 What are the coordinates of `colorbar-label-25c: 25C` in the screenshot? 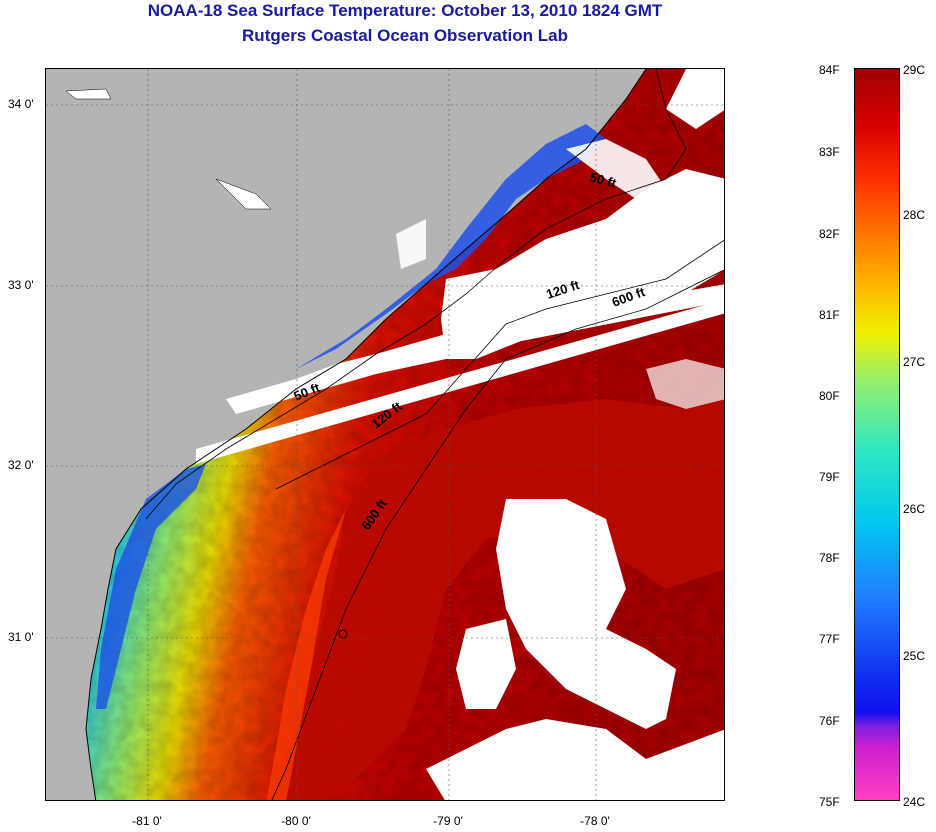 It's located at (914, 656).